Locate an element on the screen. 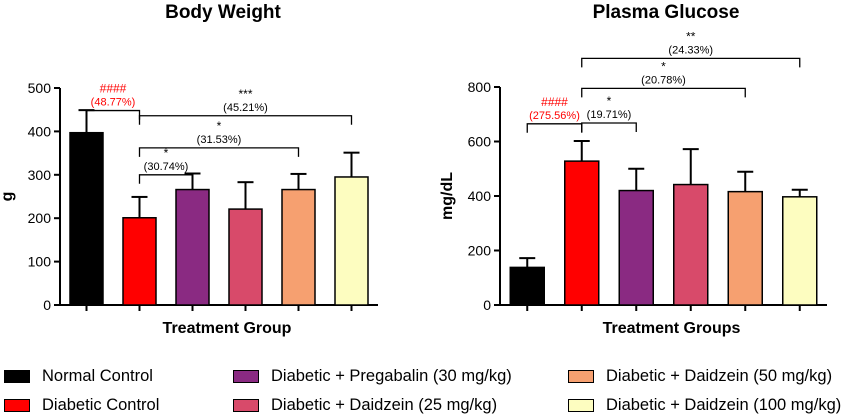 The image size is (865, 418). pg-y-tick-label-600: 600 is located at coordinates (480, 142).